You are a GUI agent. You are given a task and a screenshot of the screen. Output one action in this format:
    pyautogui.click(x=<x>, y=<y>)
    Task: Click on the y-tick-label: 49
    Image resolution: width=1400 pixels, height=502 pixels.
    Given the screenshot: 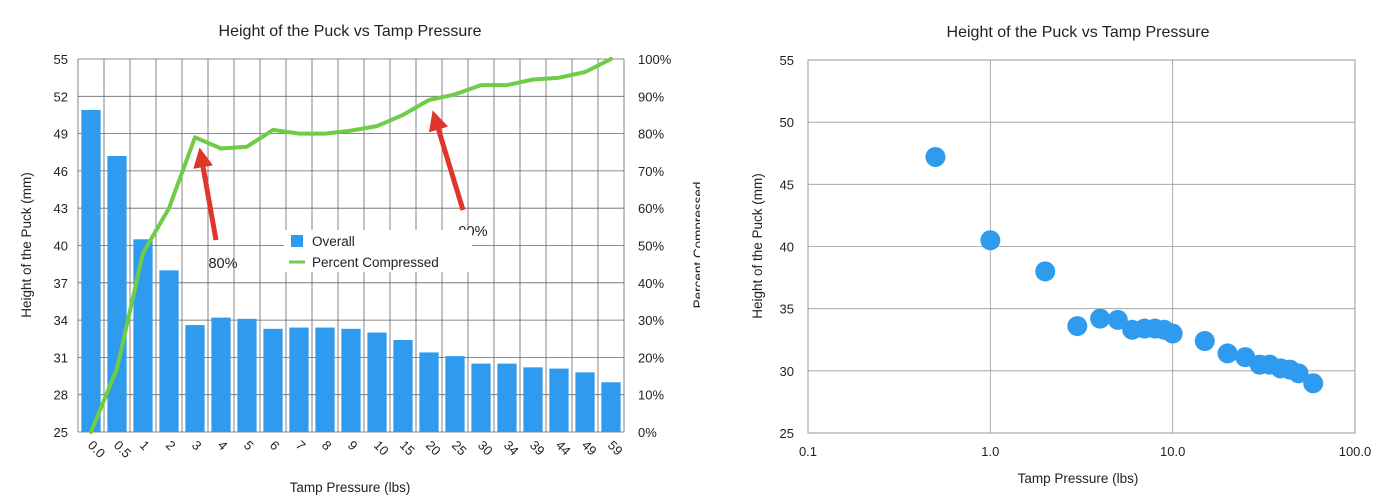 What is the action you would take?
    pyautogui.click(x=61, y=134)
    